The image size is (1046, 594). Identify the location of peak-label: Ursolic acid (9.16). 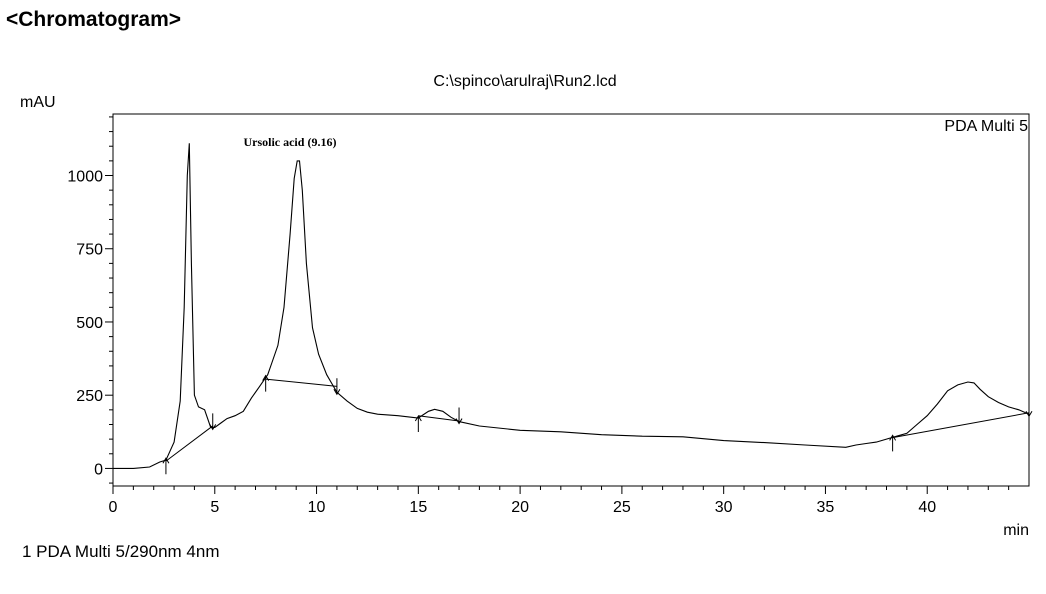
(289, 142).